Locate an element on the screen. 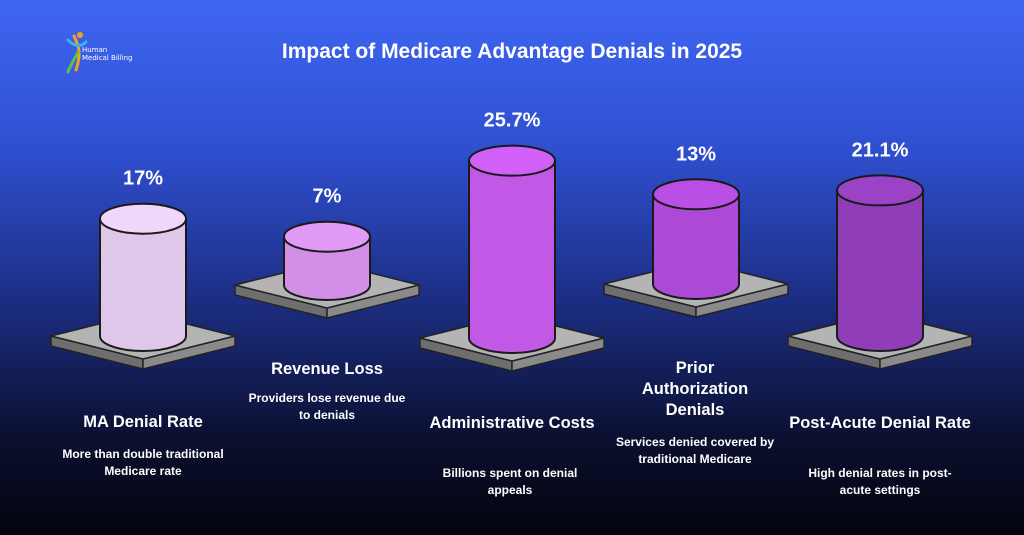  bar-top-prior-authorization-denials is located at coordinates (696, 194).